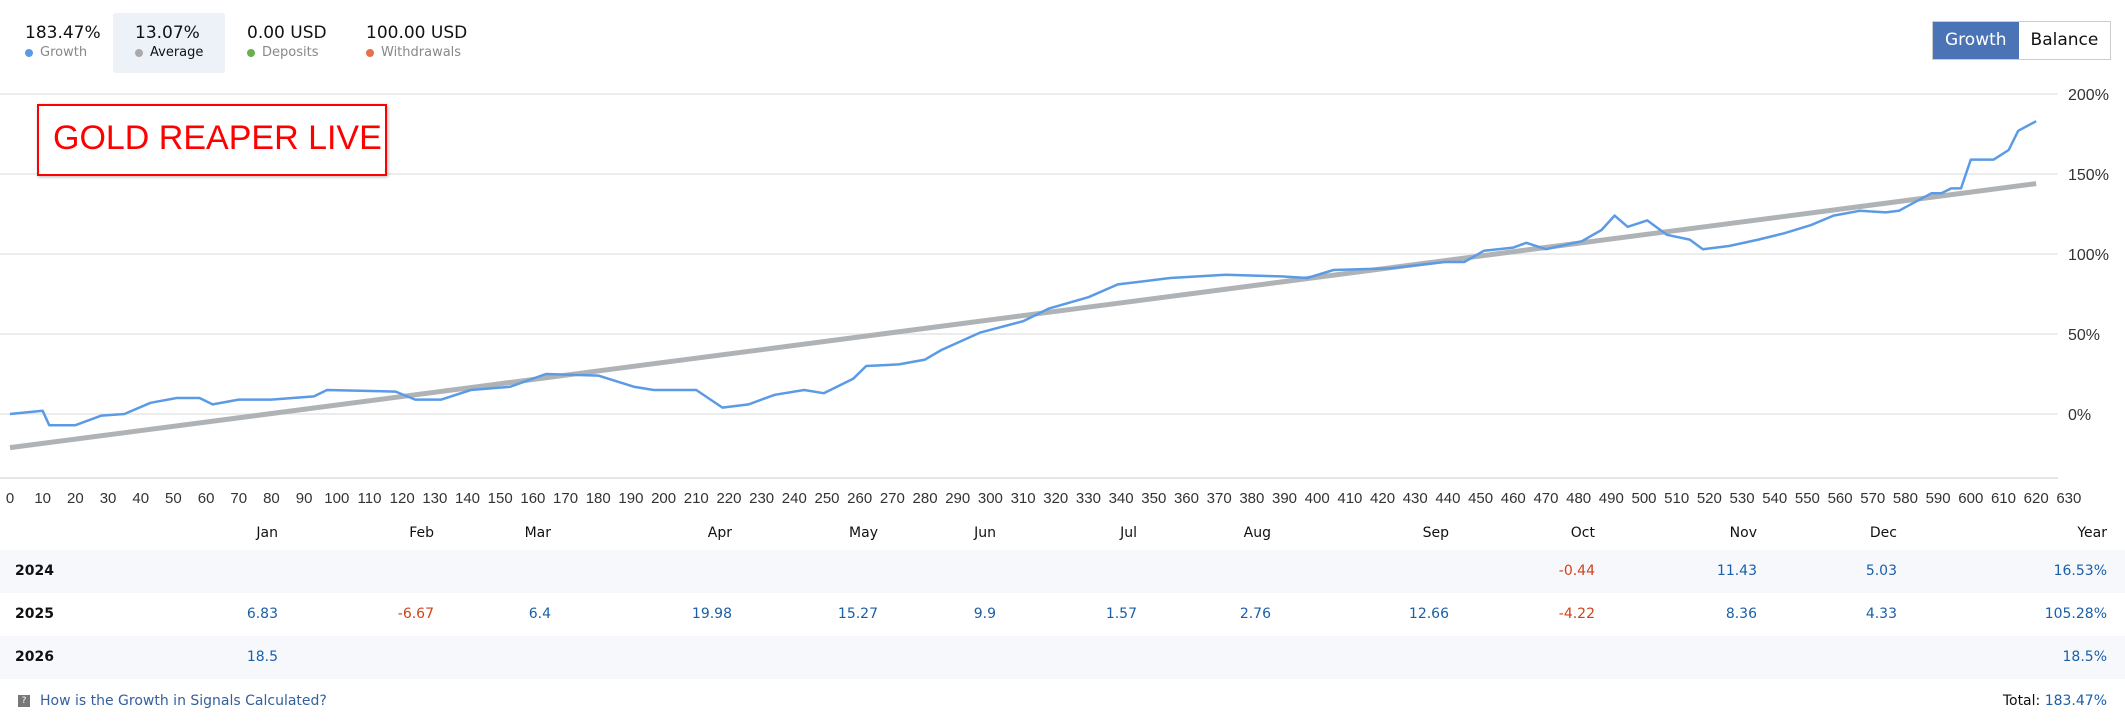 The height and width of the screenshot is (722, 2125). I want to click on stat-average: 13.07% Average, so click(169, 43).